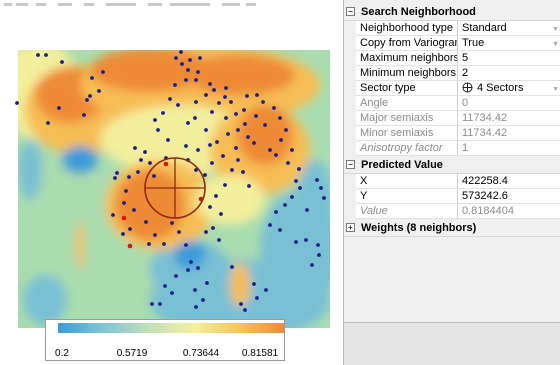 Image resolution: width=560 pixels, height=365 pixels. What do you see at coordinates (452, 181) in the screenshot?
I see `property-row-x: X 422258.4` at bounding box center [452, 181].